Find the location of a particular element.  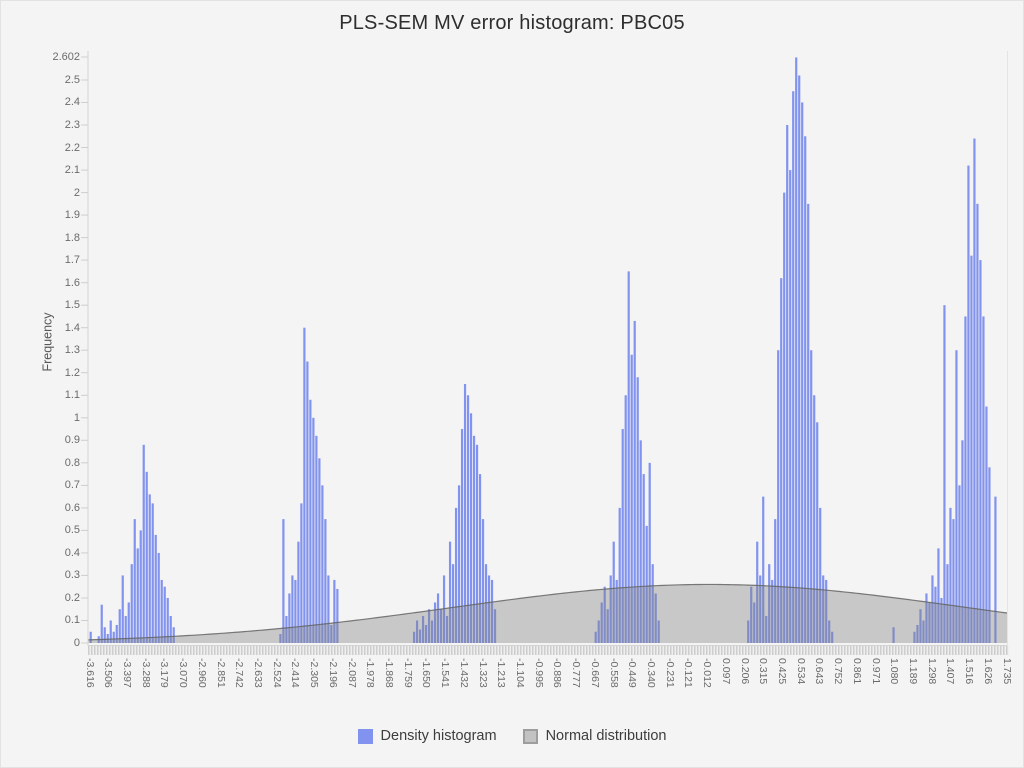

y-tick-label: 1.9 is located at coordinates (72, 215).